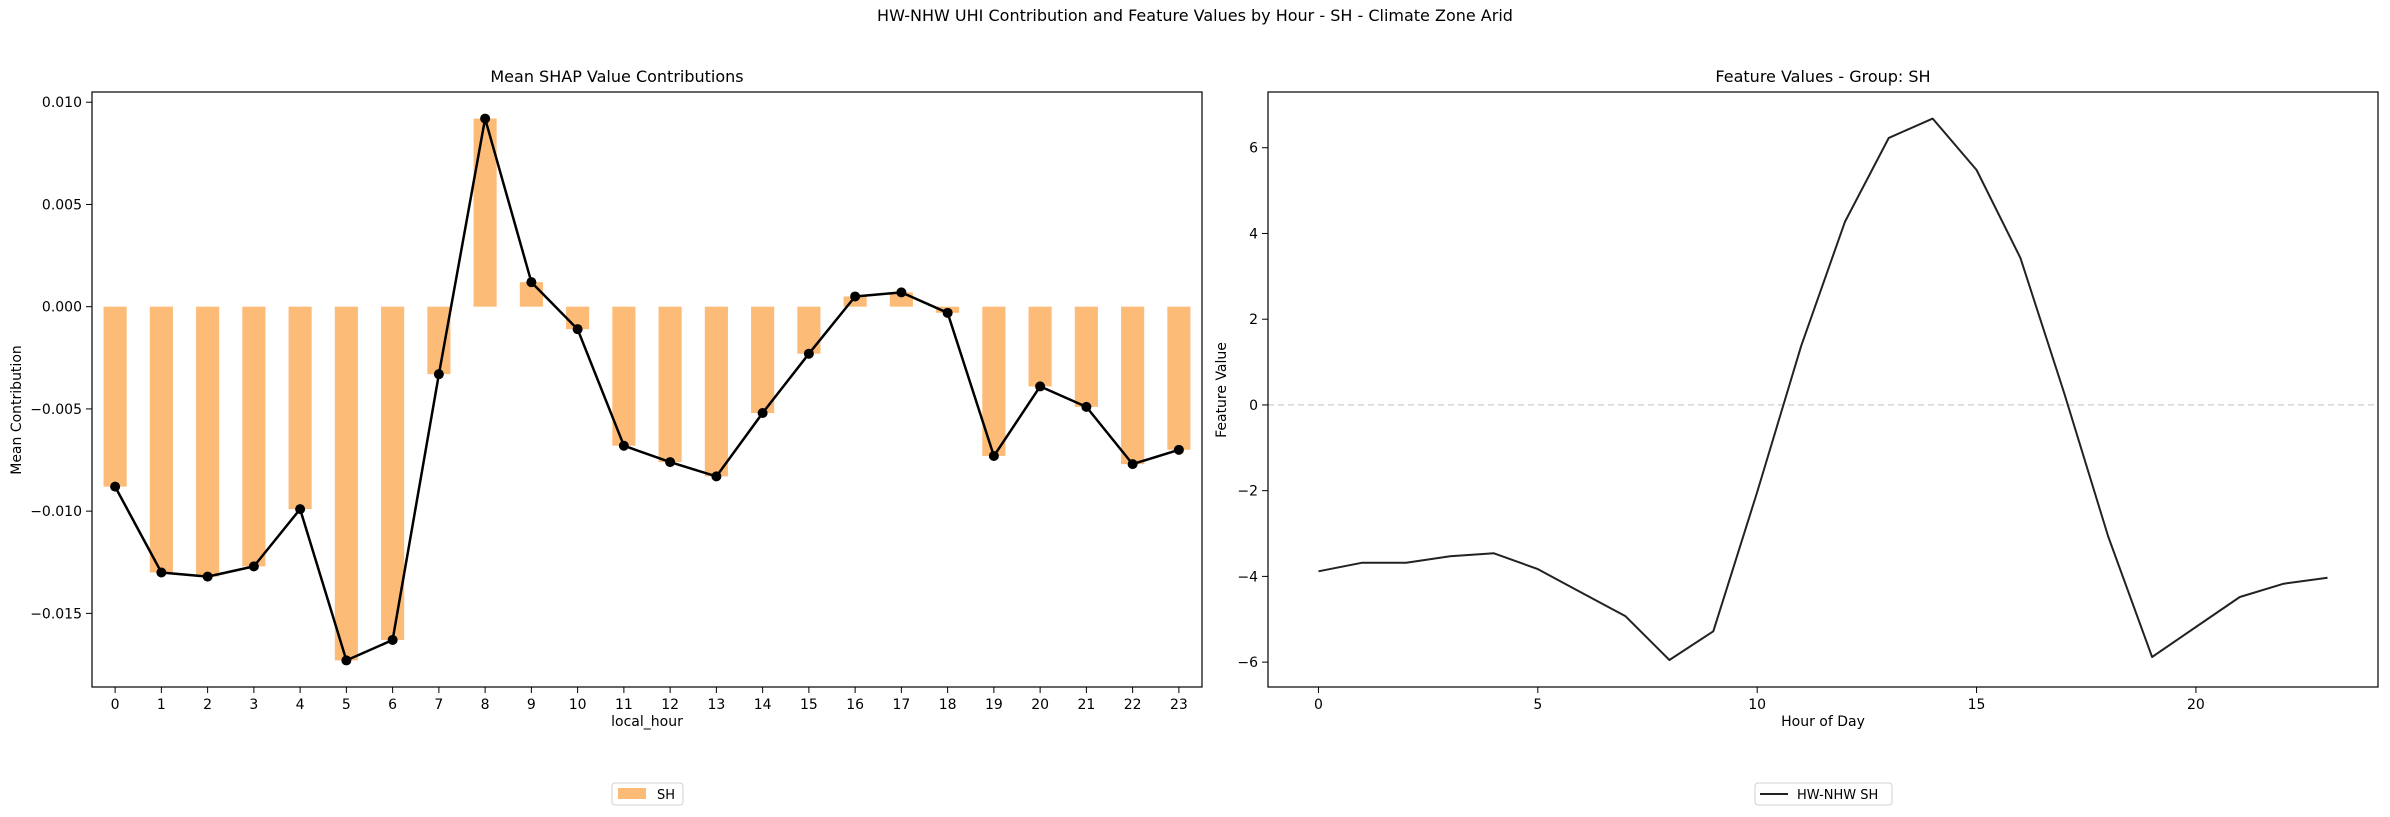 This screenshot has height=817, width=2390. What do you see at coordinates (1977, 705) in the screenshot?
I see `feature-xtick-label: 15` at bounding box center [1977, 705].